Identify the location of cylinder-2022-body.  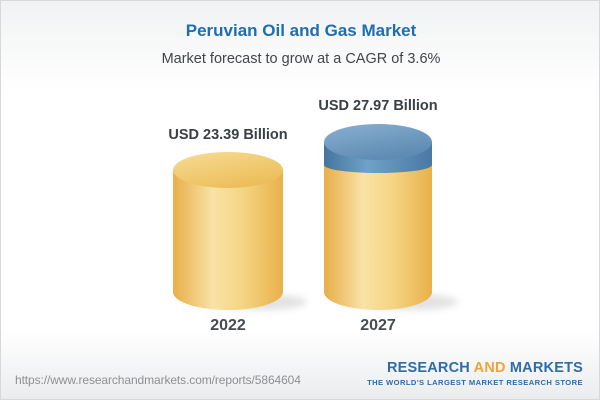
(228, 240).